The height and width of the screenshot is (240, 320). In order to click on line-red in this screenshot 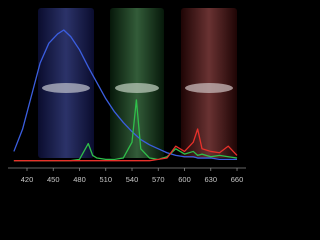, I will do `click(125, 145)`.